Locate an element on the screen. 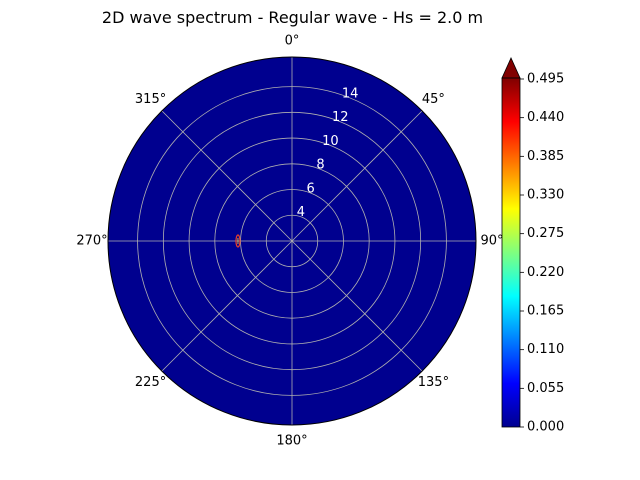 The image size is (640, 480). radial-tick-label: 10 is located at coordinates (330, 141).